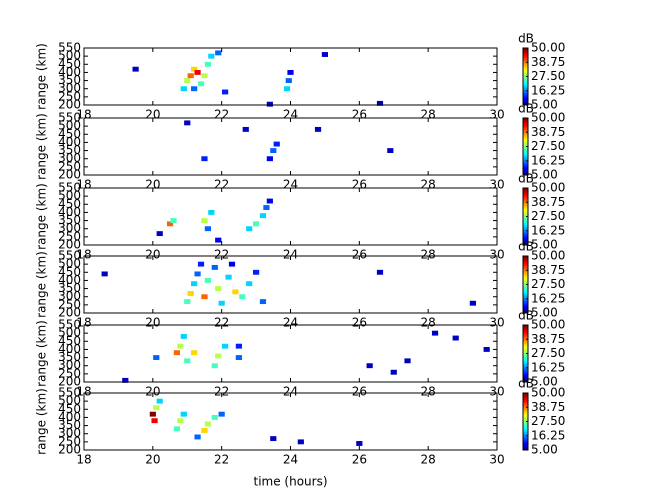  What do you see at coordinates (69, 409) in the screenshot?
I see `y-tick-label: 450` at bounding box center [69, 409].